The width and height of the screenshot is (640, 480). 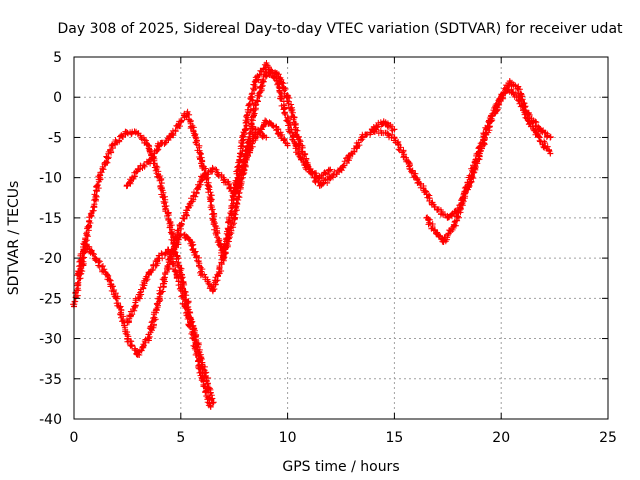 I want to click on y-tick-label: 5, so click(x=57, y=58).